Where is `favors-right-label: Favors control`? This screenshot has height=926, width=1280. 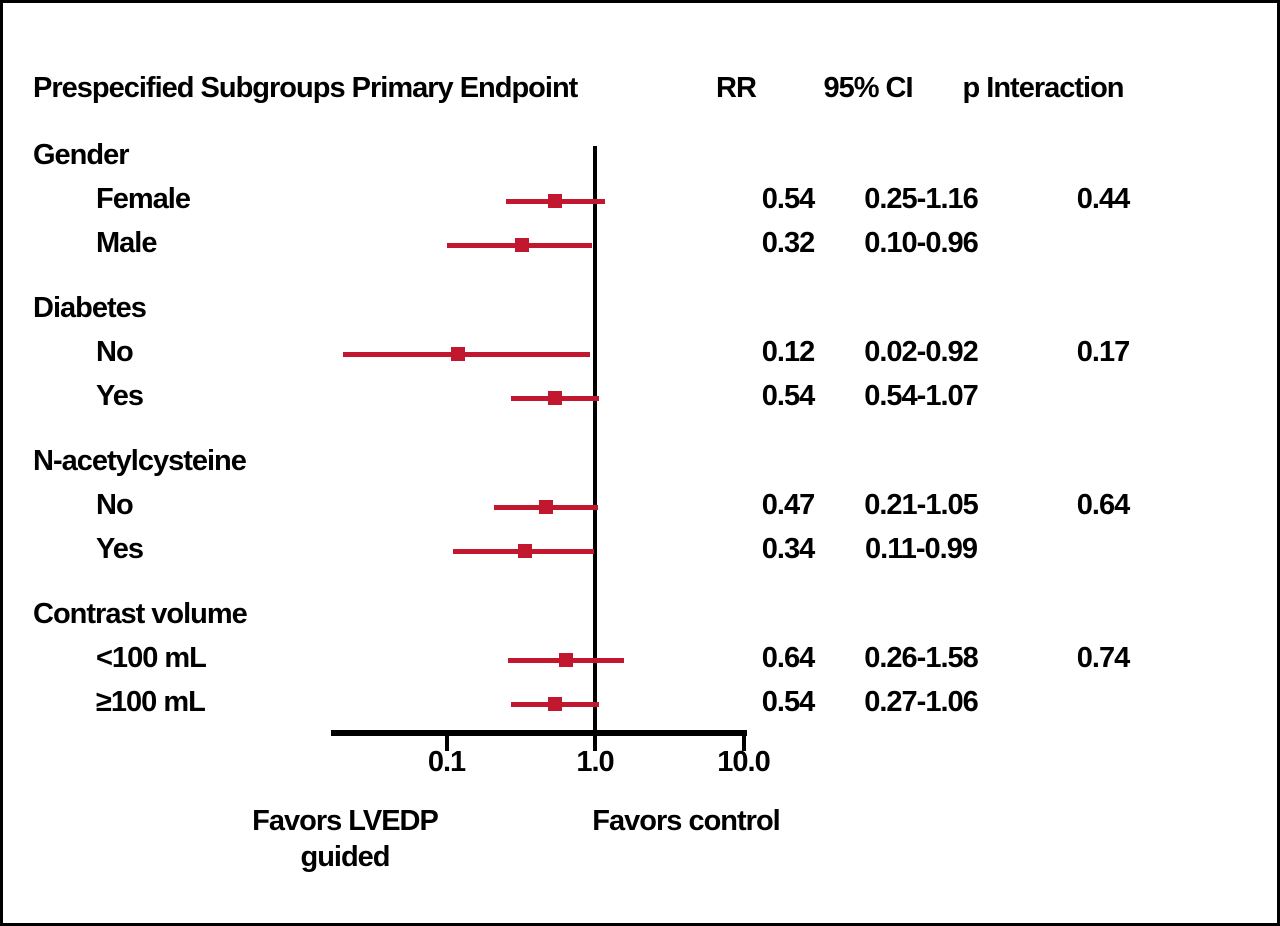 favors-right-label: Favors control is located at coordinates (686, 821).